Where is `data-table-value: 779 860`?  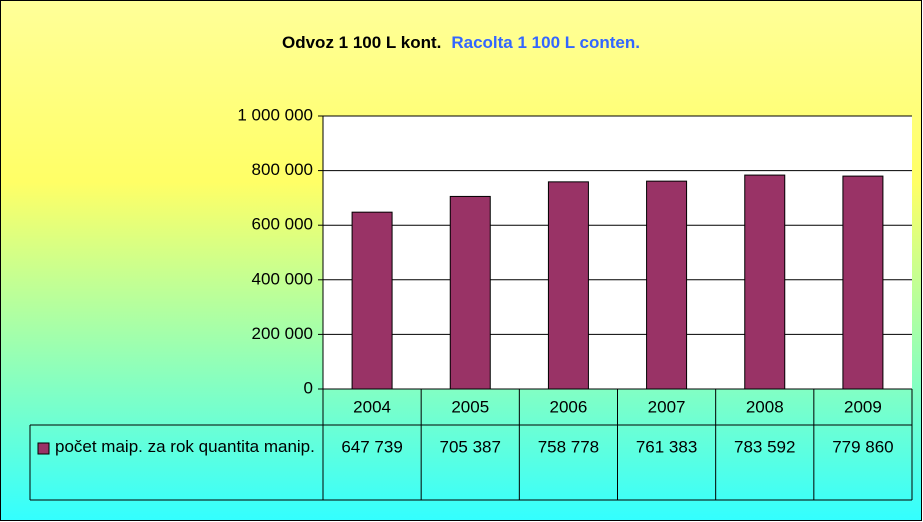 data-table-value: 779 860 is located at coordinates (862, 446).